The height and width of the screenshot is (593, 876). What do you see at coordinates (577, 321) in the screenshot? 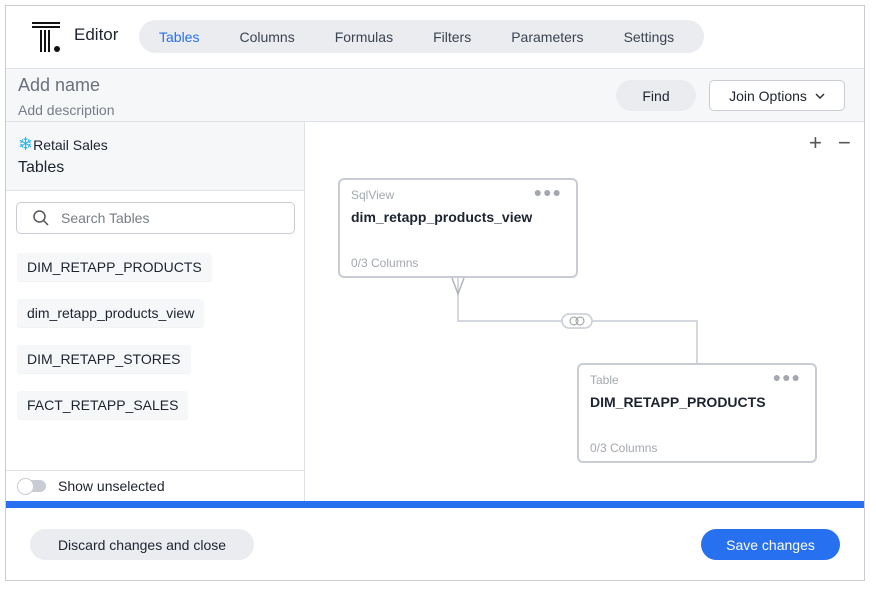
I see `join-type-icon` at bounding box center [577, 321].